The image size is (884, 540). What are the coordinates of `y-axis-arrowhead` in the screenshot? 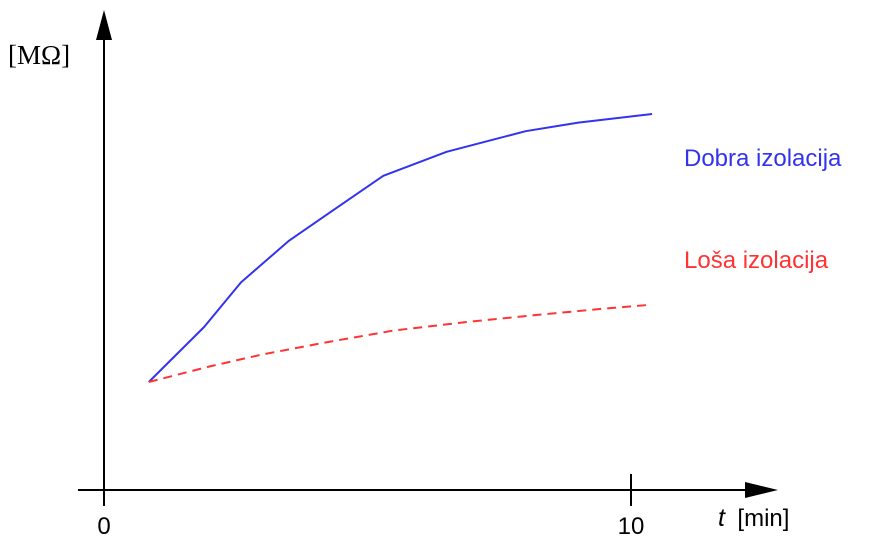 It's located at (104, 25).